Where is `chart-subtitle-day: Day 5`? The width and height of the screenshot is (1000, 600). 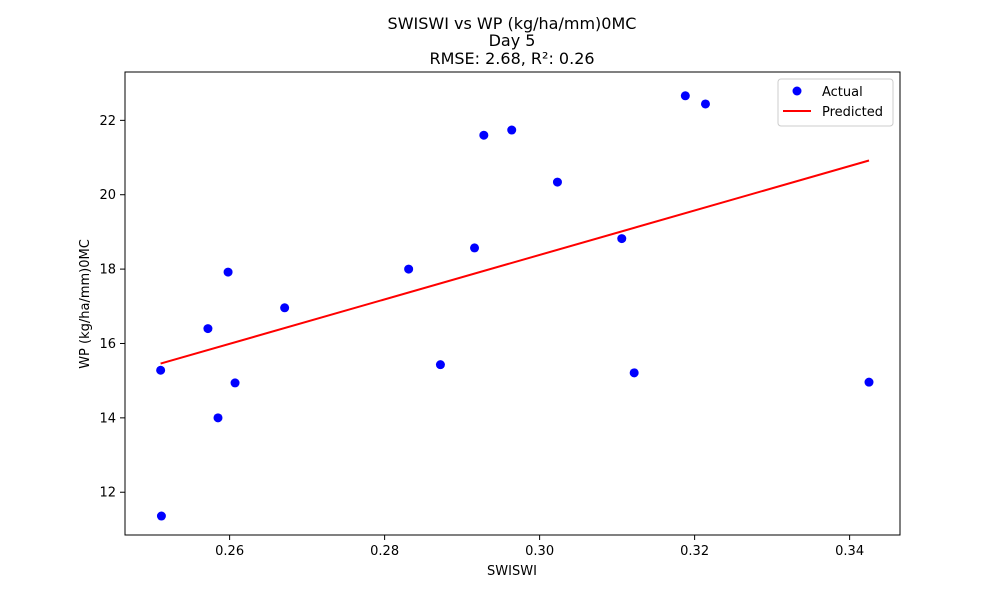
chart-subtitle-day: Day 5 is located at coordinates (512, 40).